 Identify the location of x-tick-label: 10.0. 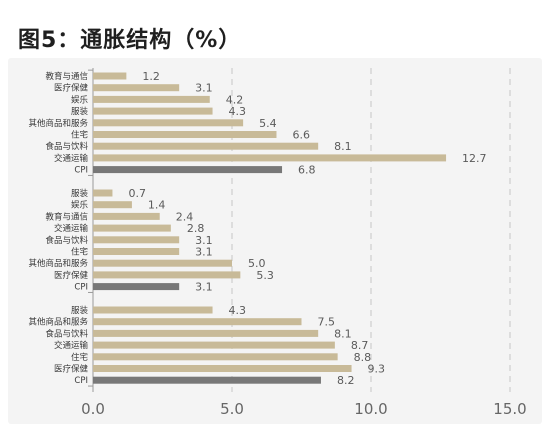
(370, 409).